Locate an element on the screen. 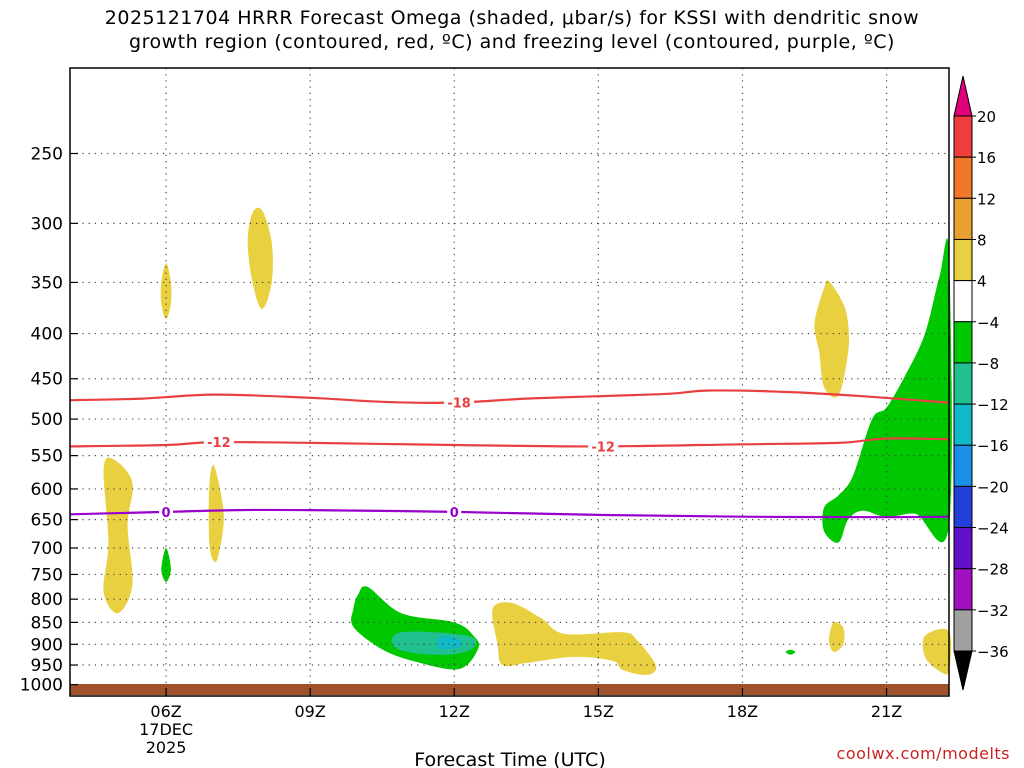  y-tick-label-900: 900 is located at coordinates (47, 645).